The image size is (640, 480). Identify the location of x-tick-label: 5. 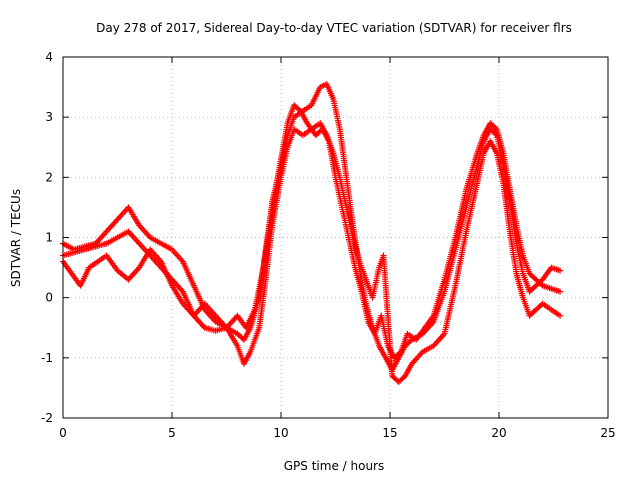
(172, 433).